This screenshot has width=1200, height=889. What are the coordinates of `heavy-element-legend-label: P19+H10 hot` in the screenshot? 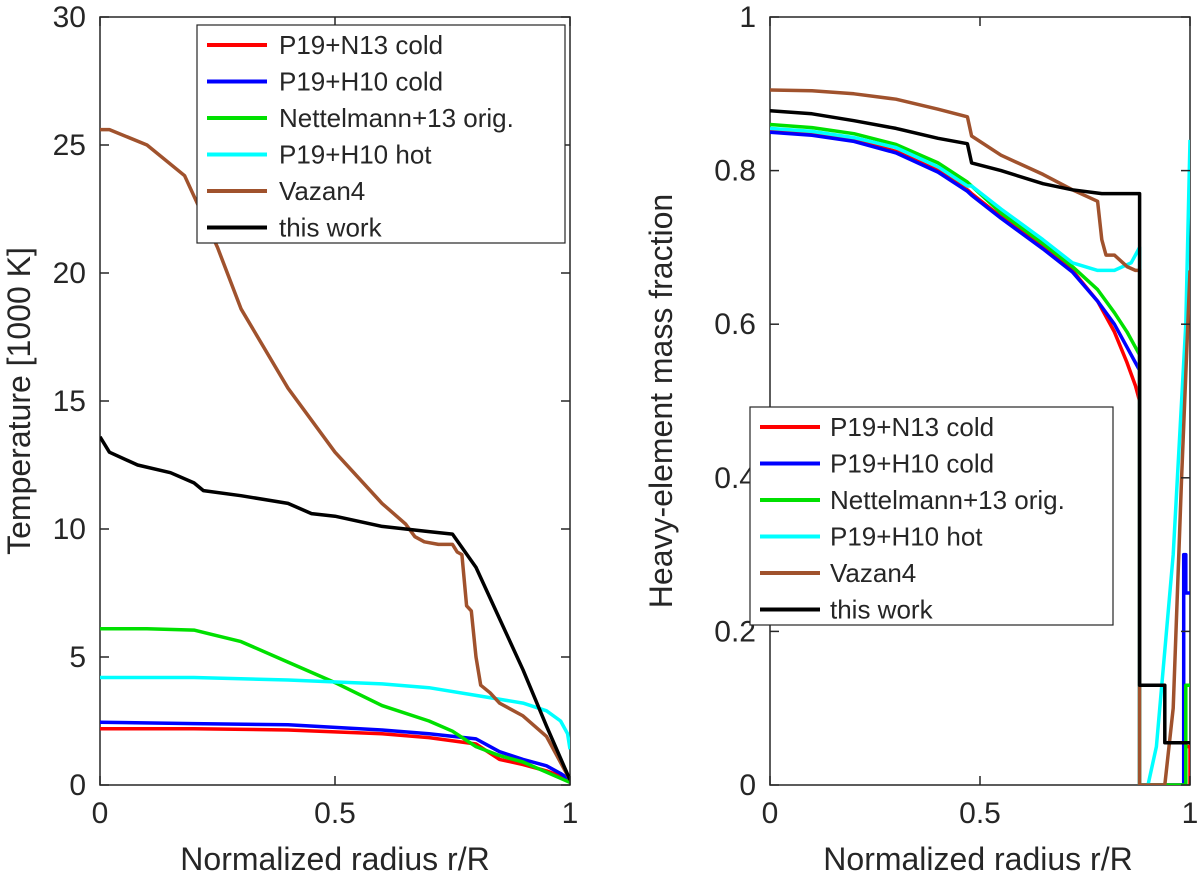 It's located at (906, 537).